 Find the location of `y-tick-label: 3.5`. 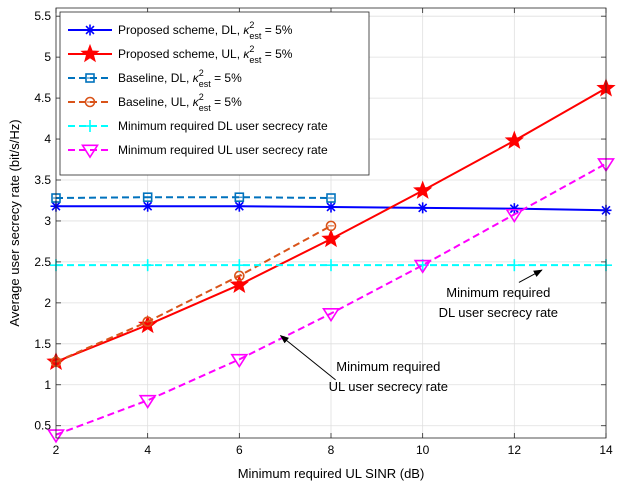

y-tick-label: 3.5 is located at coordinates (42, 180).